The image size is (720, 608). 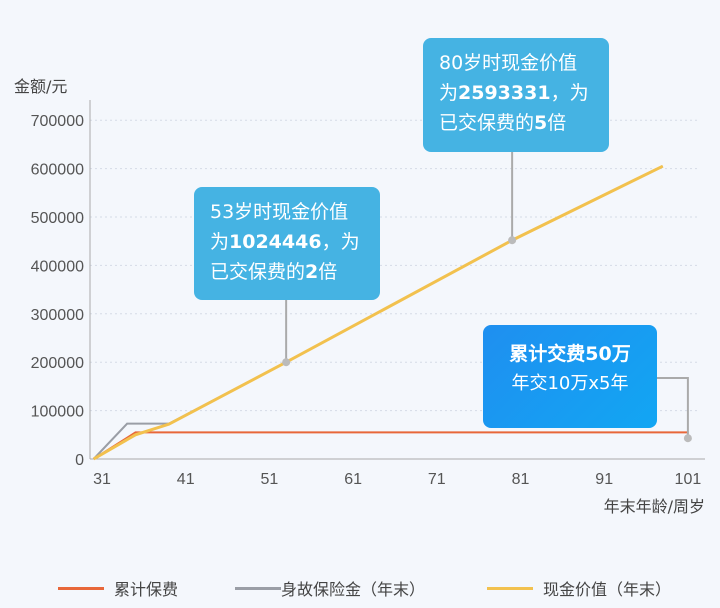 I want to click on y-tick-label: 0, so click(x=79, y=460).